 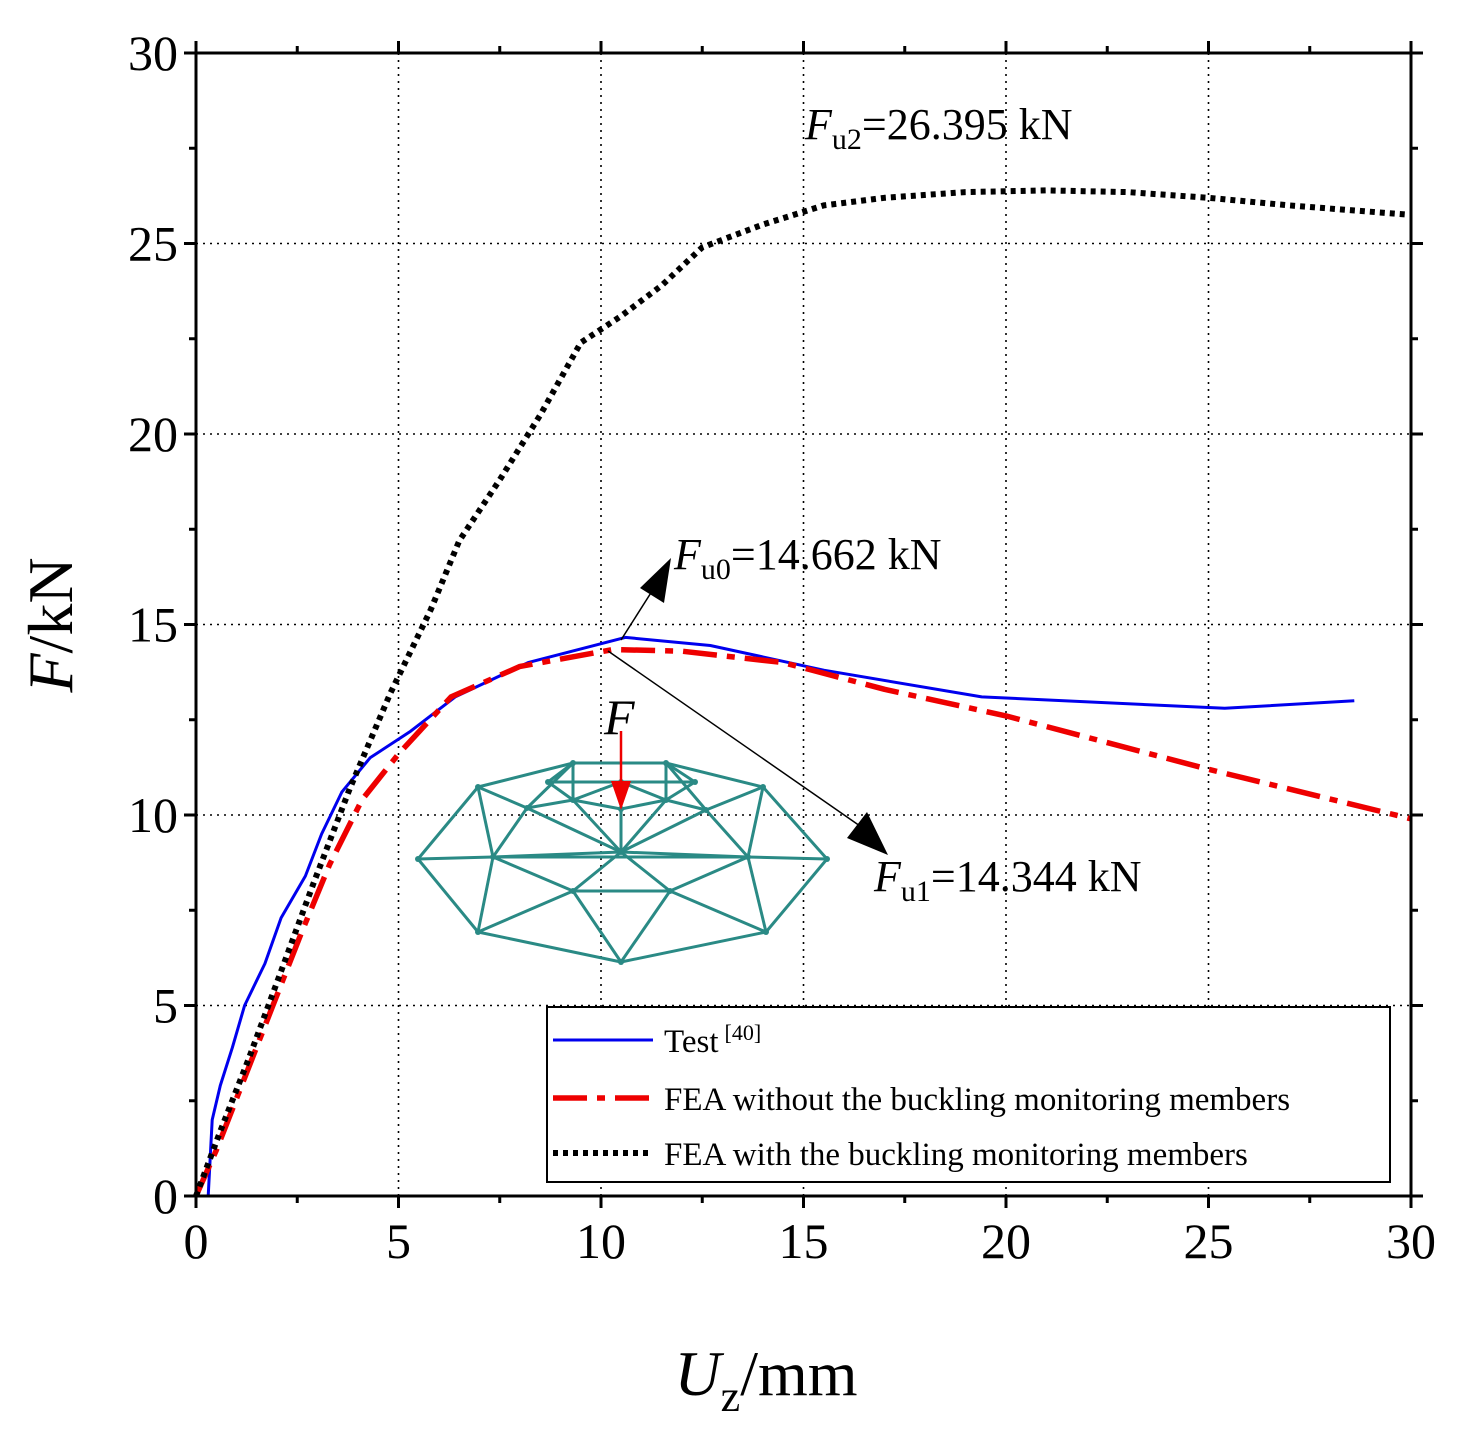 What do you see at coordinates (601, 1241) in the screenshot?
I see `x-tick-label: 10` at bounding box center [601, 1241].